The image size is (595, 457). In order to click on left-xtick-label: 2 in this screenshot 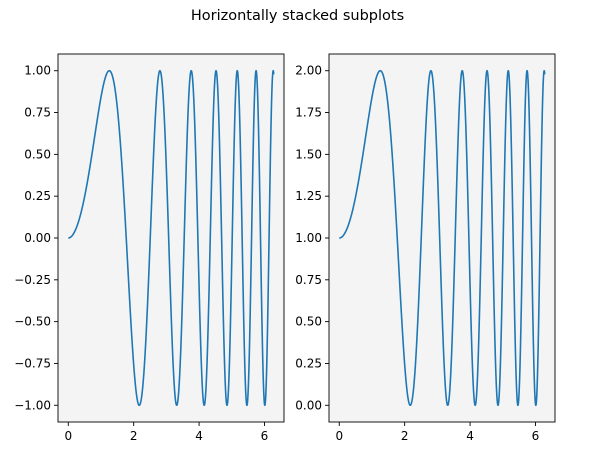, I will do `click(134, 436)`.